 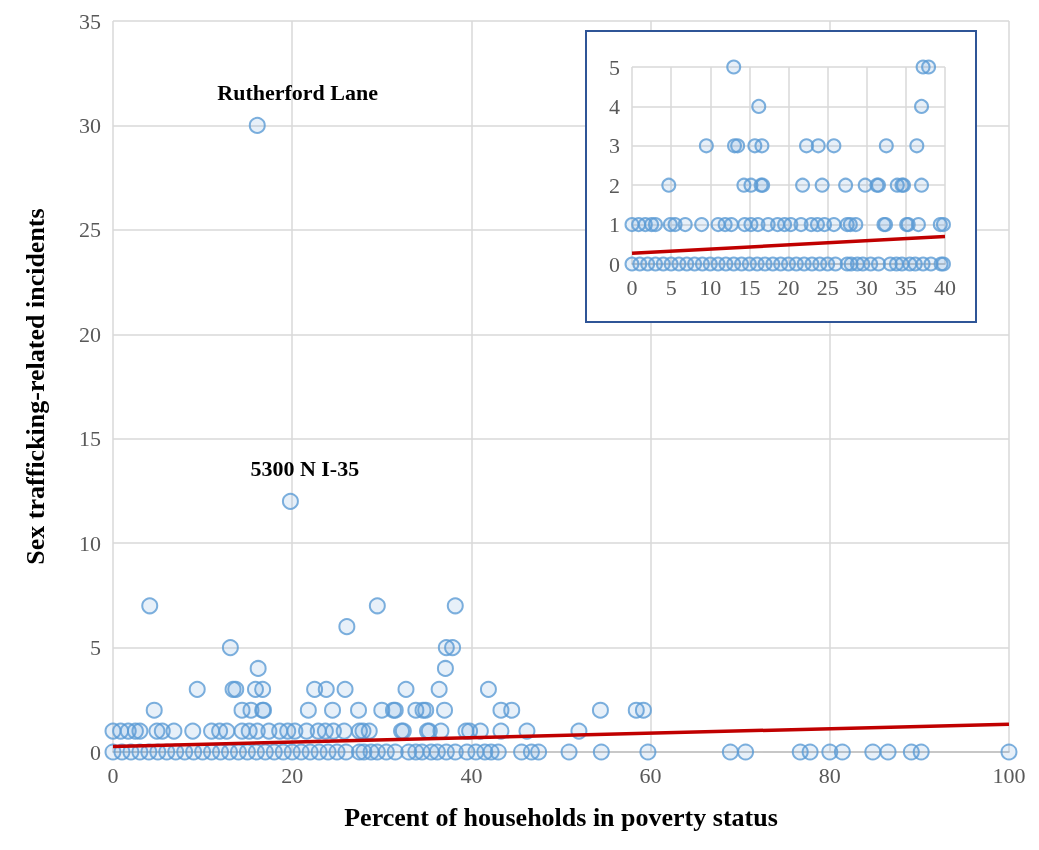 I want to click on x-tick-label: 25, so click(x=827, y=287).